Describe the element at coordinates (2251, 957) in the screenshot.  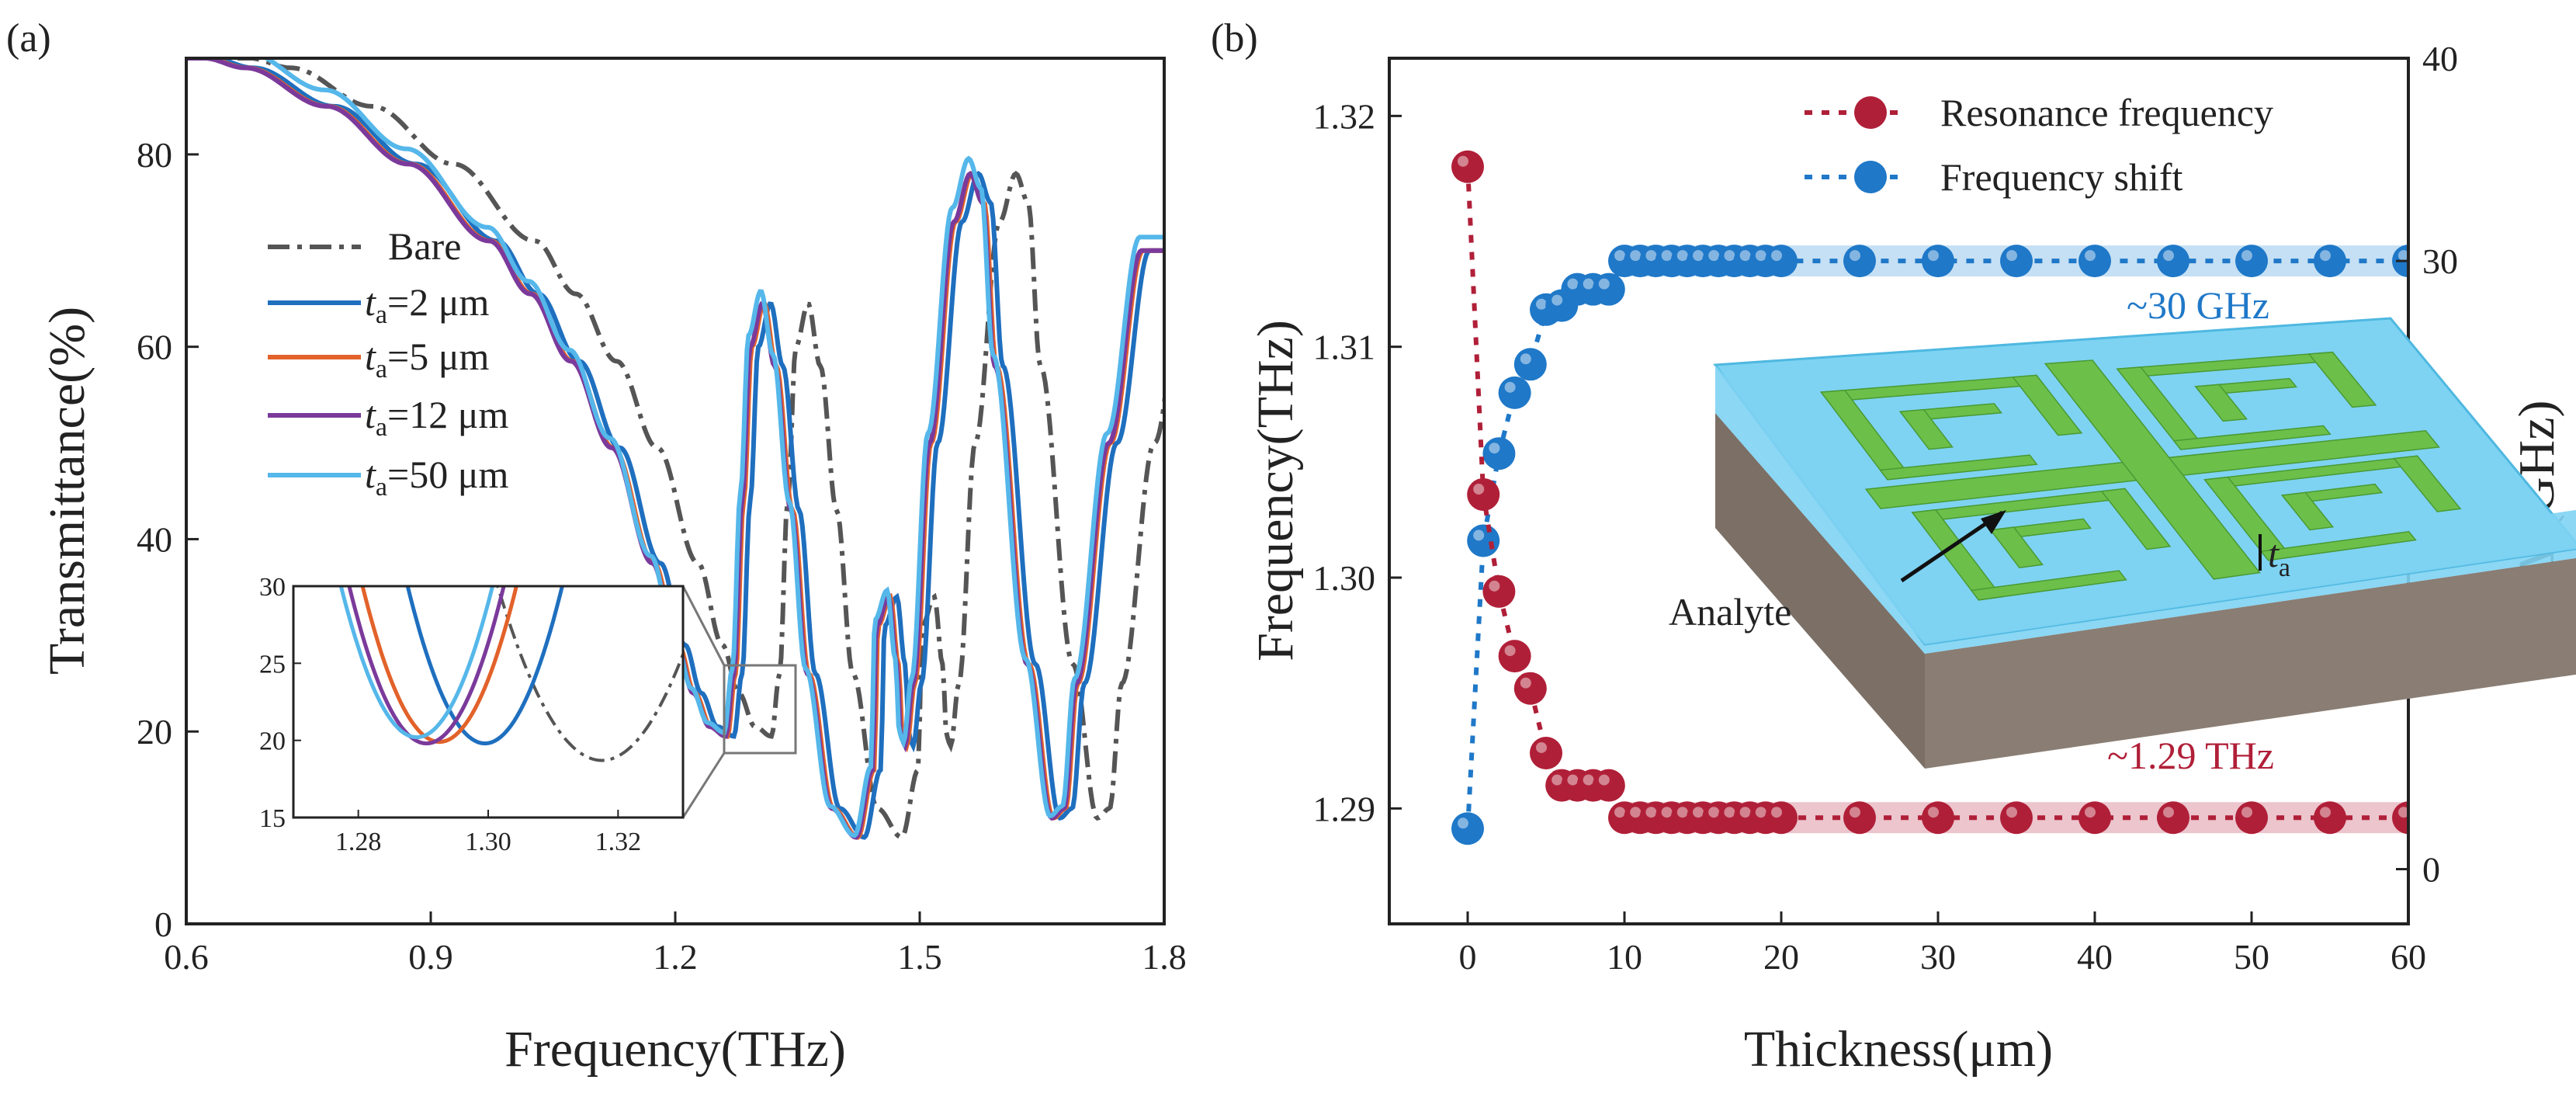
I see `x-tick-label: 50` at that location.